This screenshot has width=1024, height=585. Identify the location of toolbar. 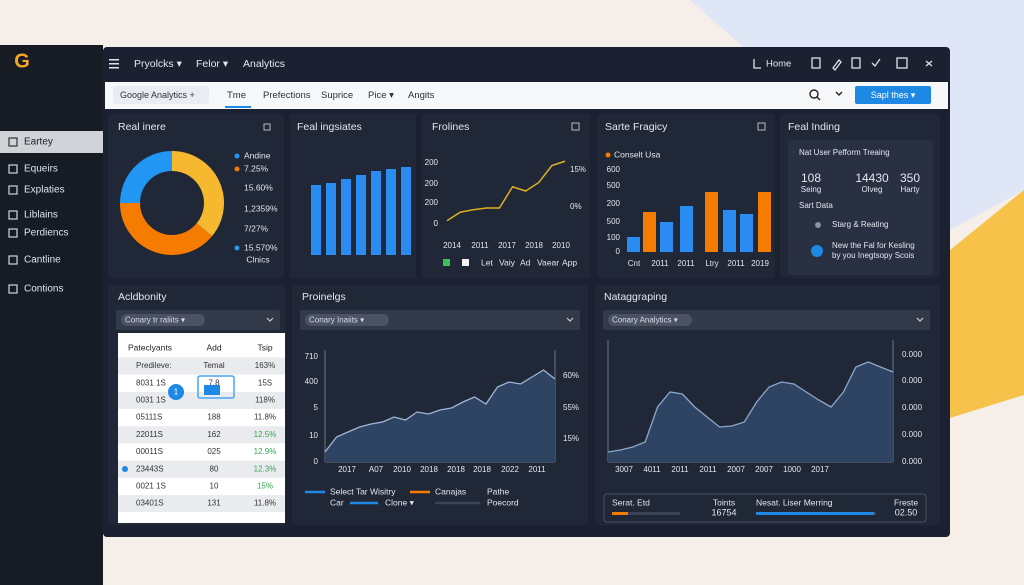
(526, 95).